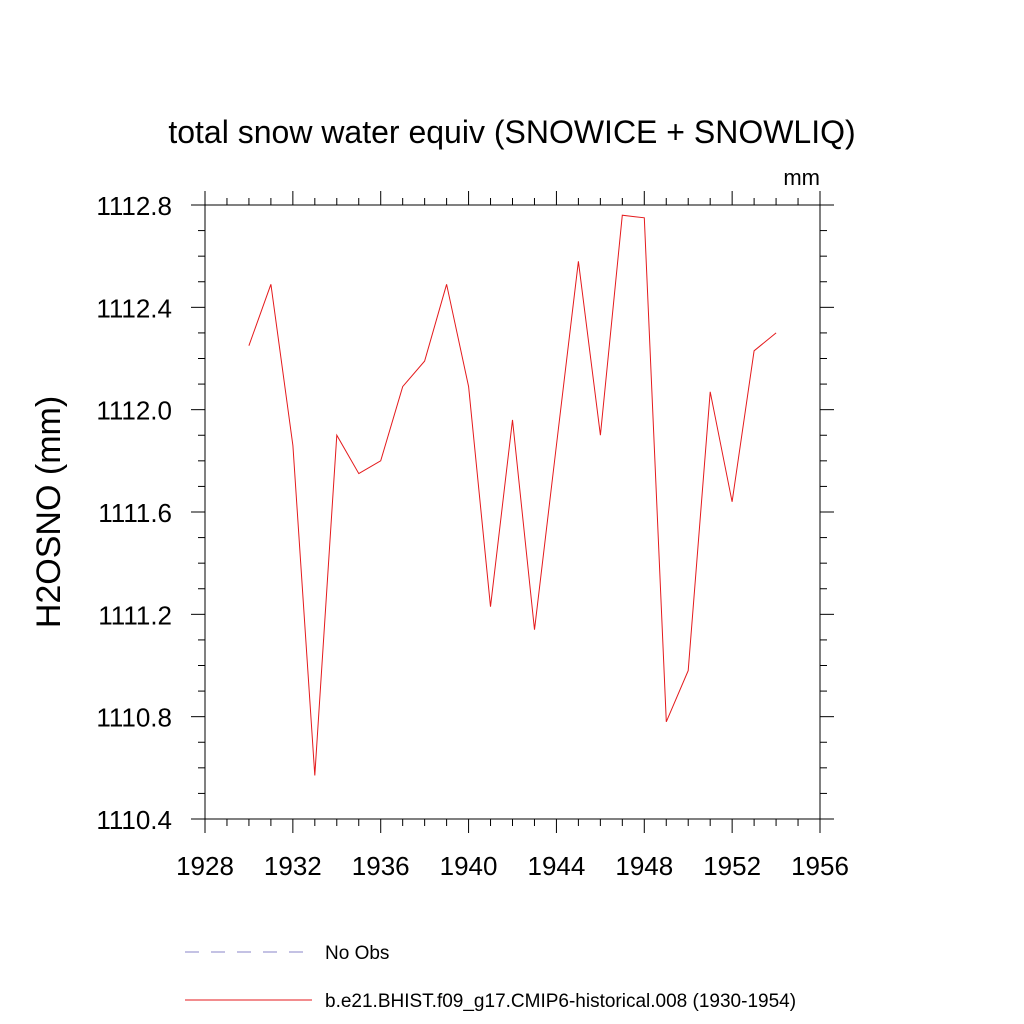 Image resolution: width=1024 pixels, height=1024 pixels. Describe the element at coordinates (134, 308) in the screenshot. I see `y-tick-label: 1112.4` at that location.